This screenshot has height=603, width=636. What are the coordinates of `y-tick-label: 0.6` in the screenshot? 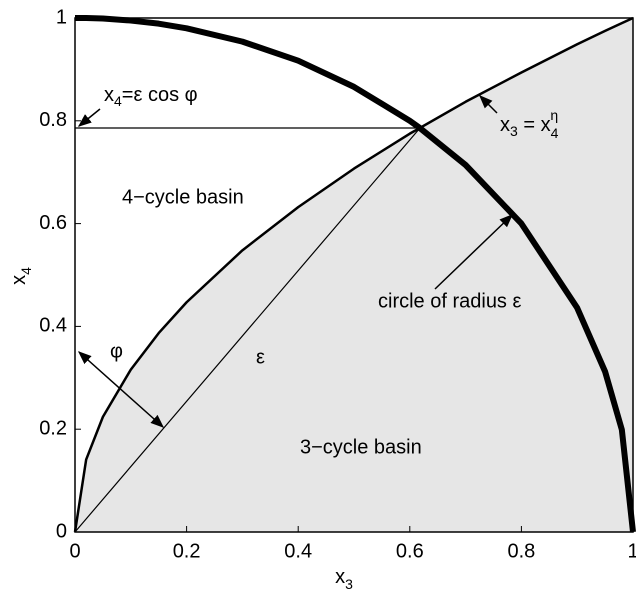 It's located at (53, 223).